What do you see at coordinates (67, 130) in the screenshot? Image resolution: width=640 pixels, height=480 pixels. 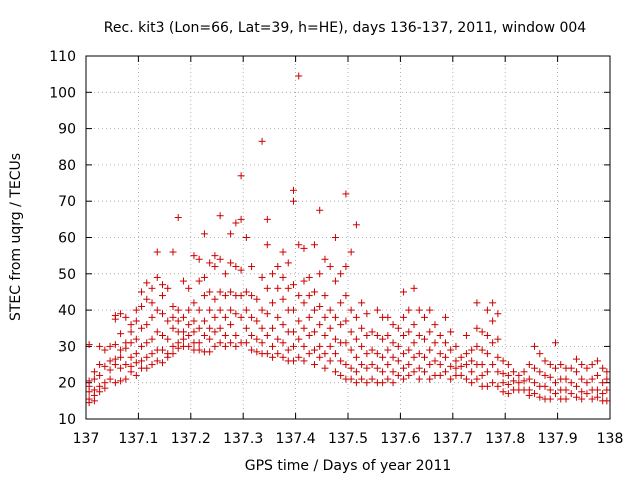 I see `y-tick-label: 90` at bounding box center [67, 130].